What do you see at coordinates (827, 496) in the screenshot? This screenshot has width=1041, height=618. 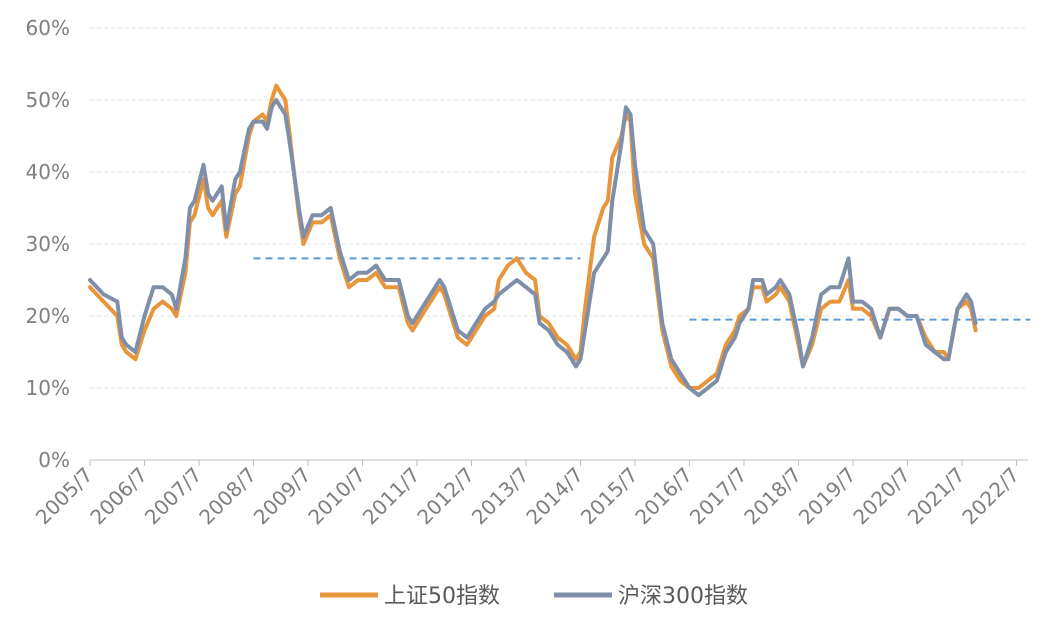 I see `x-tick-label: 2019/7` at bounding box center [827, 496].